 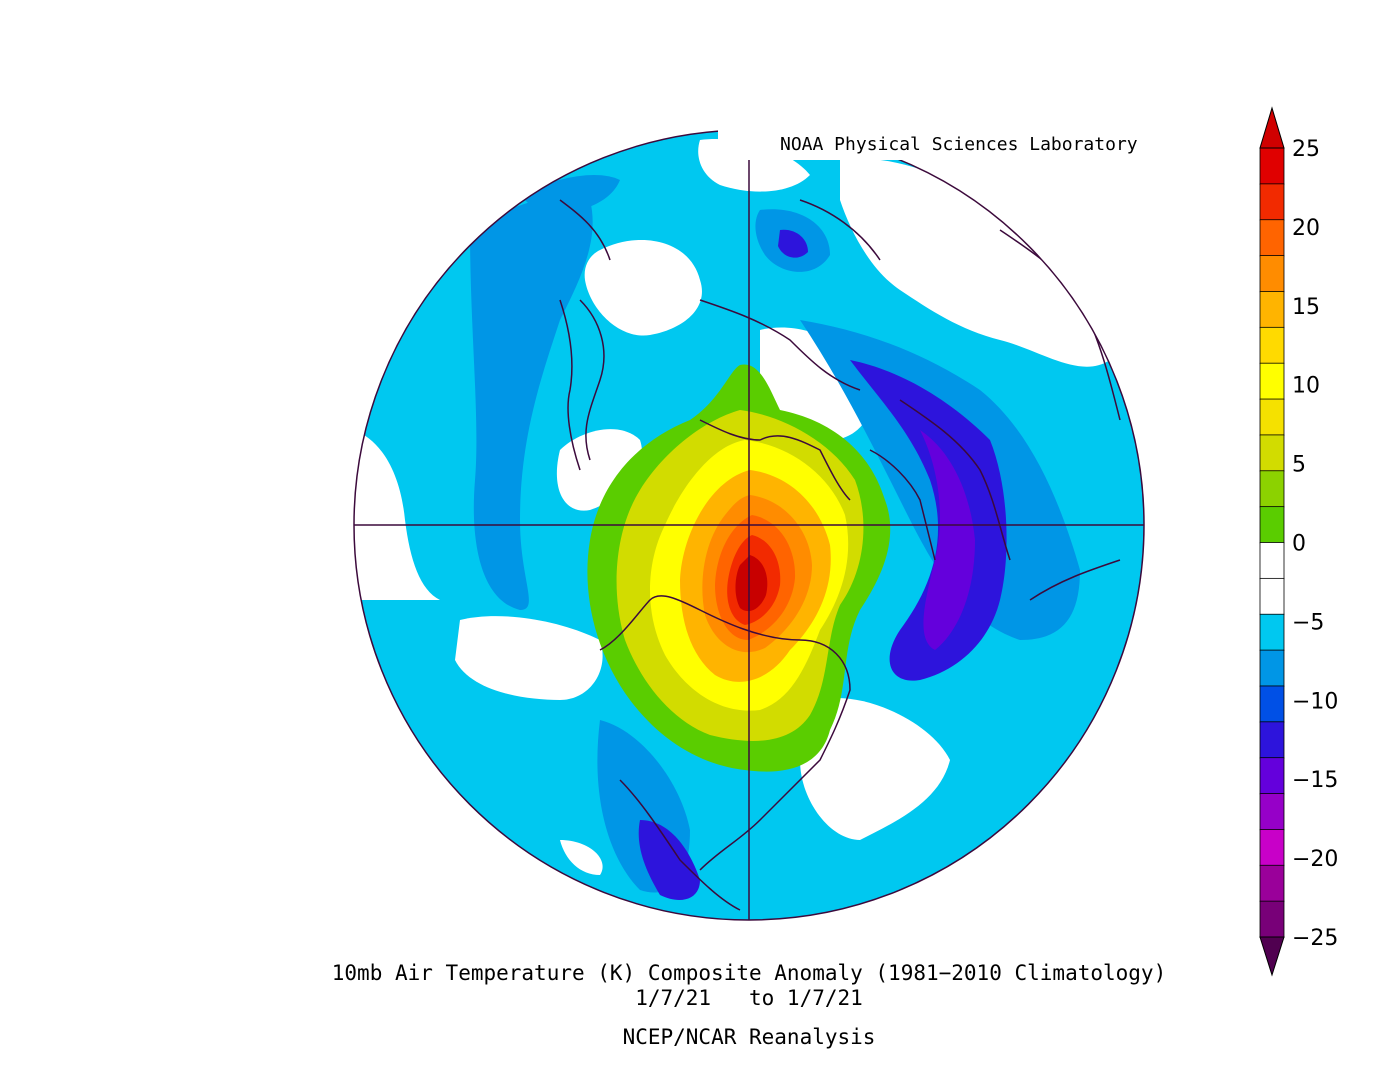 What do you see at coordinates (1299, 465) in the screenshot?
I see `colorbar-tick-label: 5` at bounding box center [1299, 465].